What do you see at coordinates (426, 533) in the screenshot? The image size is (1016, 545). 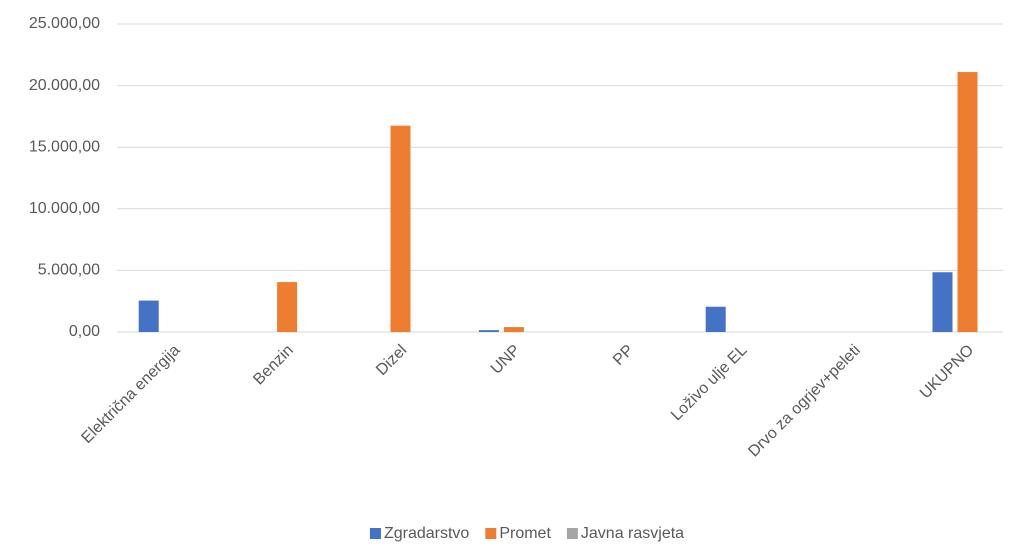 I see `legend-label: Zgradarstvo` at bounding box center [426, 533].